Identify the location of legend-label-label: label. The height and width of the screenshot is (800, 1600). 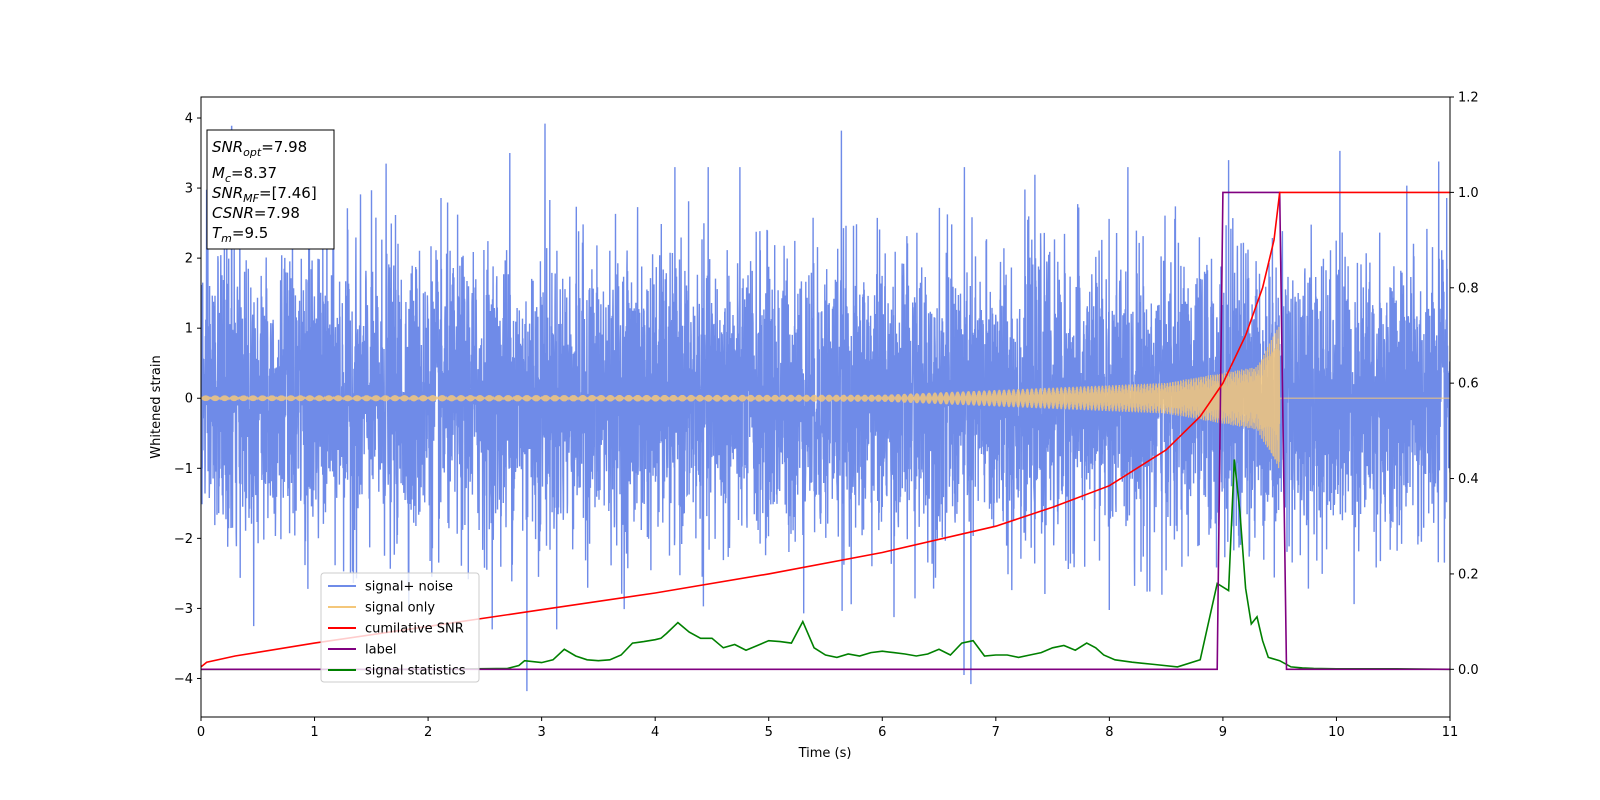
(380, 650).